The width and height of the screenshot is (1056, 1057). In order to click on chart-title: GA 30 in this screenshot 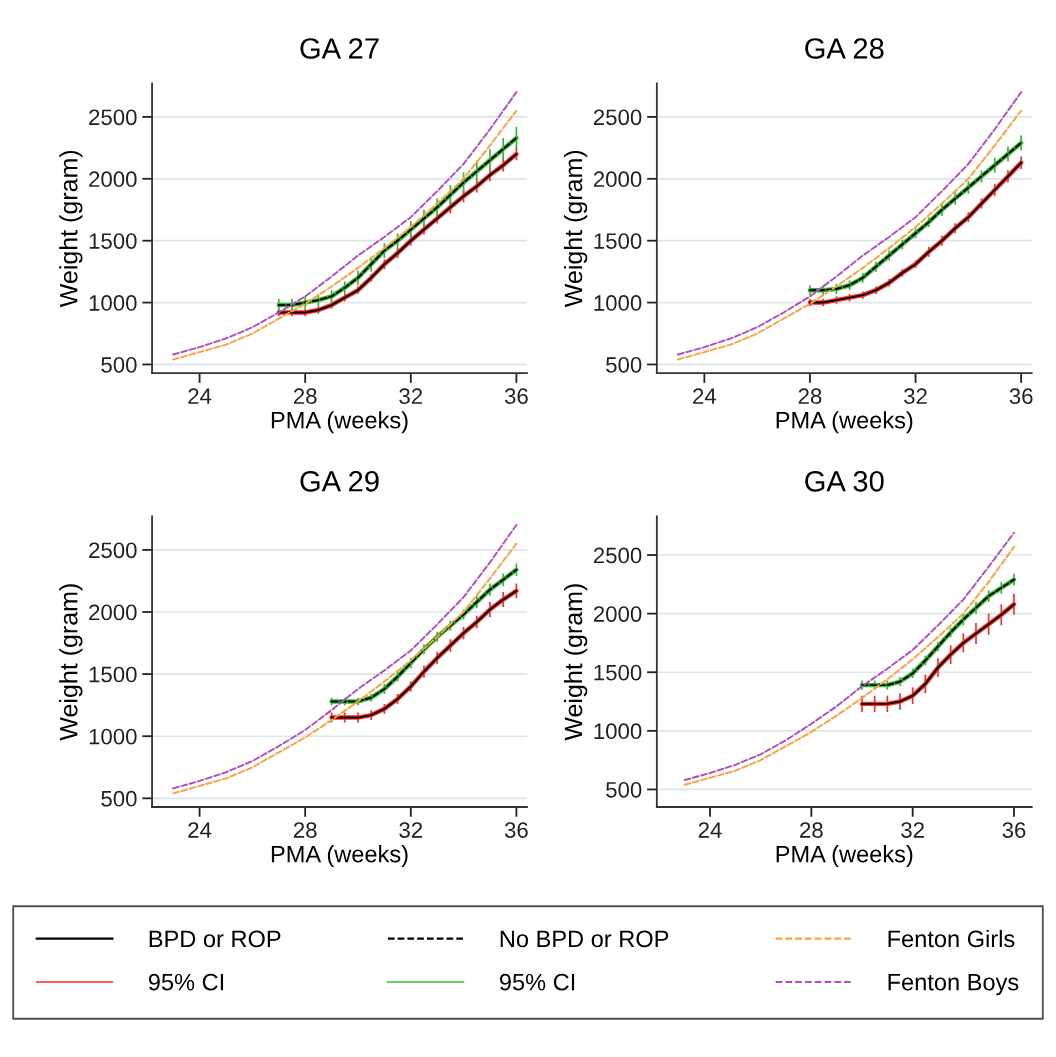, I will do `click(844, 481)`.